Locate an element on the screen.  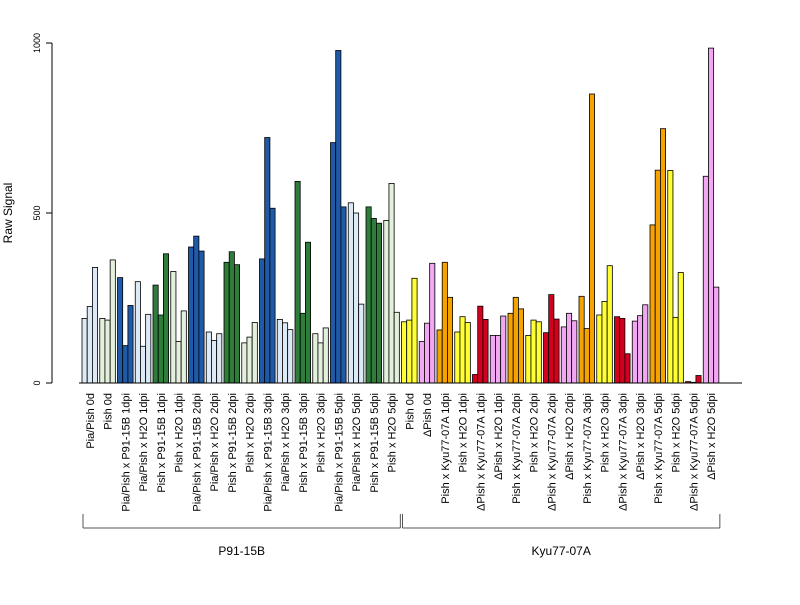
x-tick-label: ΔPish 0d is located at coordinates (428, 415).